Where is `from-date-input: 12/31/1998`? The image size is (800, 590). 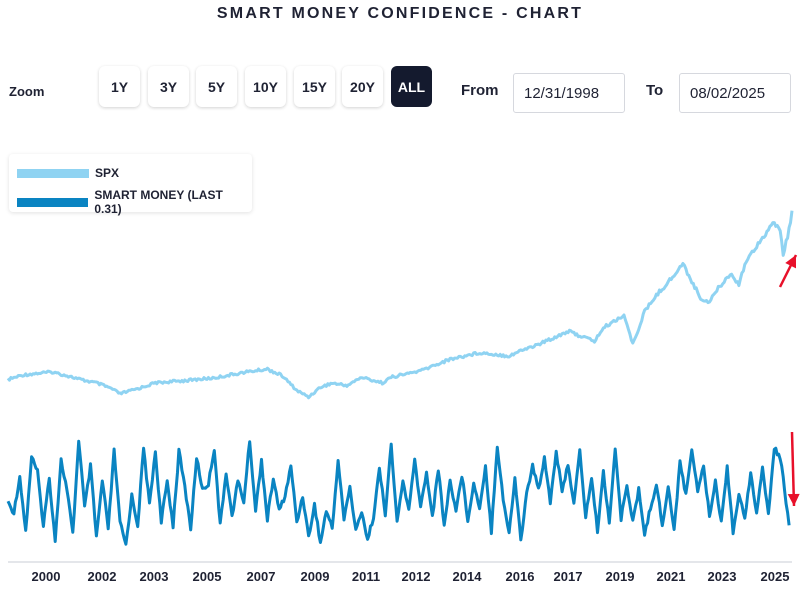 from-date-input: 12/31/1998 is located at coordinates (569, 93).